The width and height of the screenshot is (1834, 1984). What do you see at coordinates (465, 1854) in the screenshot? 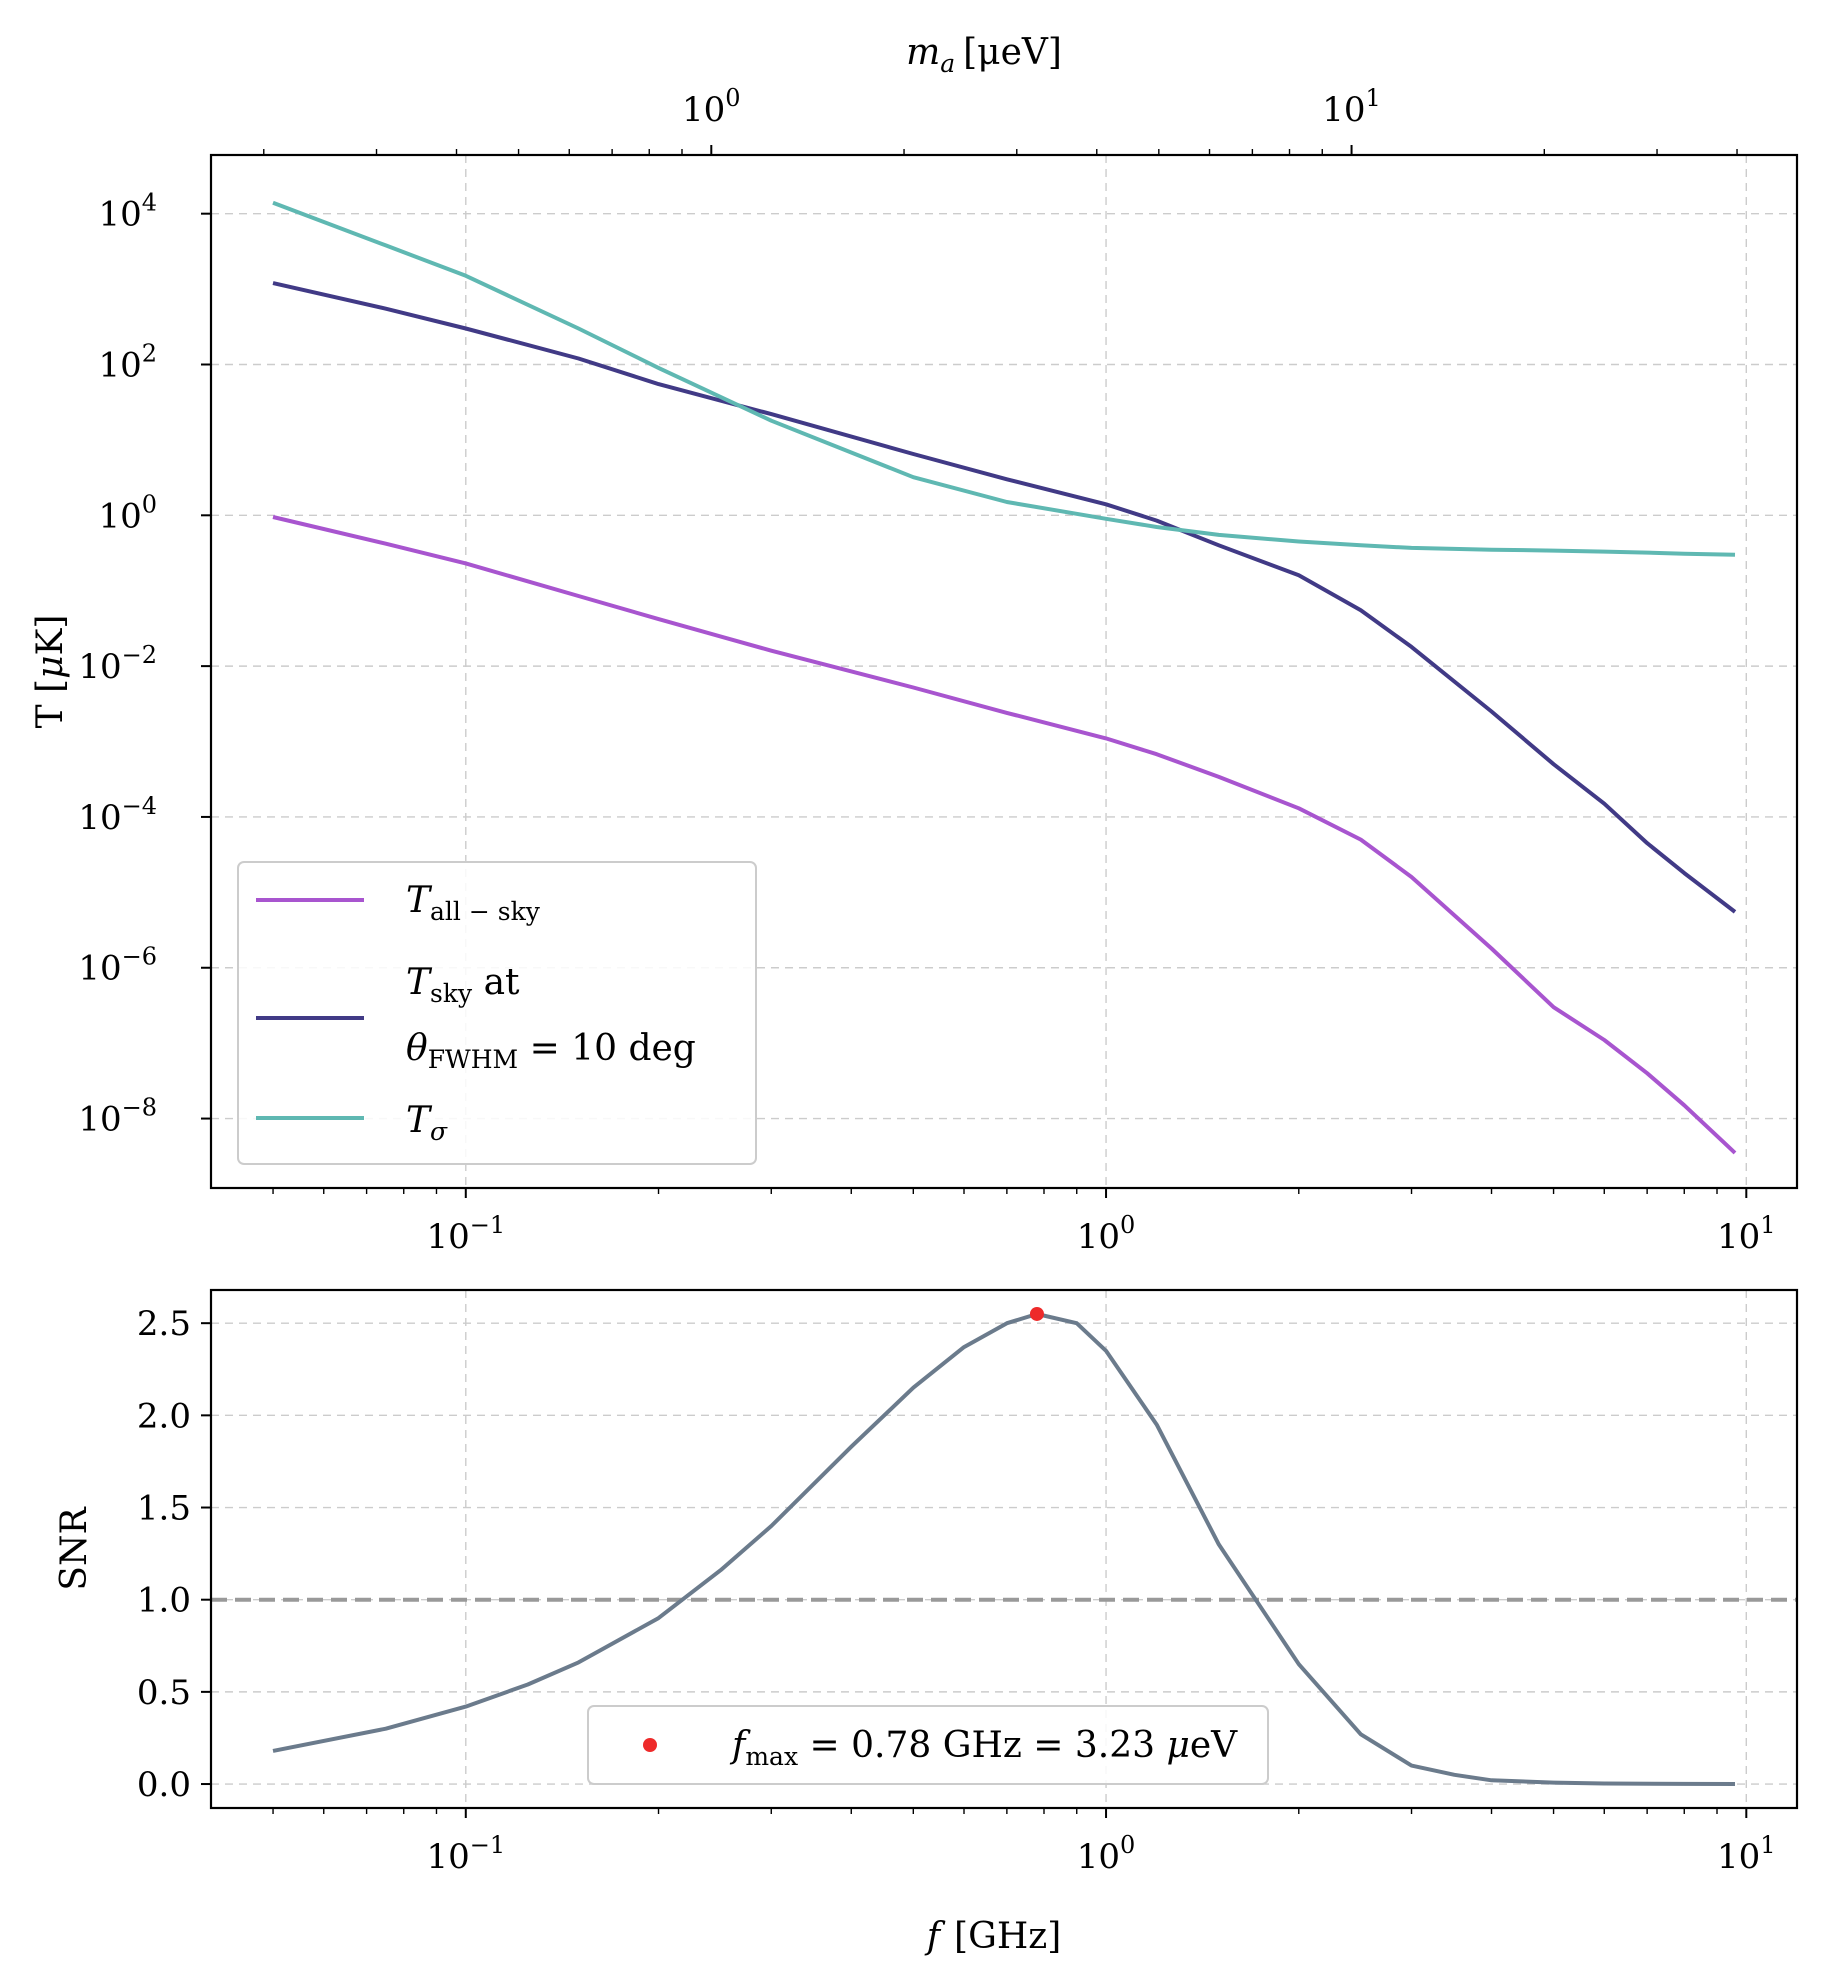
I see `snr-x-tick-label: 10⁻¹` at bounding box center [465, 1854].